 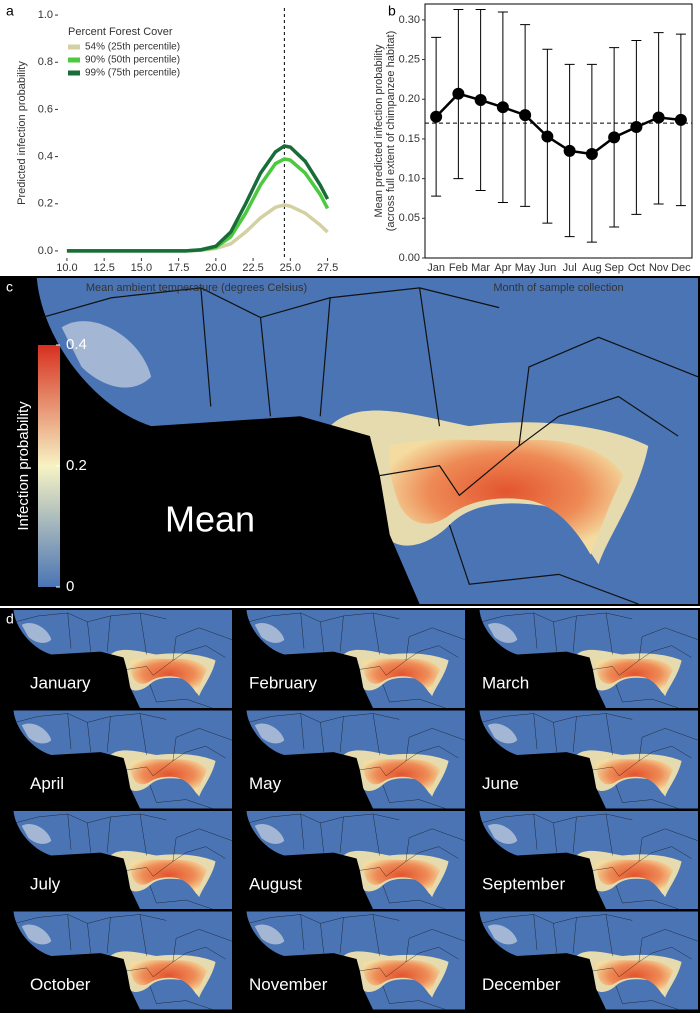 What do you see at coordinates (681, 268) in the screenshot?
I see `x-tick-label: Dec` at bounding box center [681, 268].